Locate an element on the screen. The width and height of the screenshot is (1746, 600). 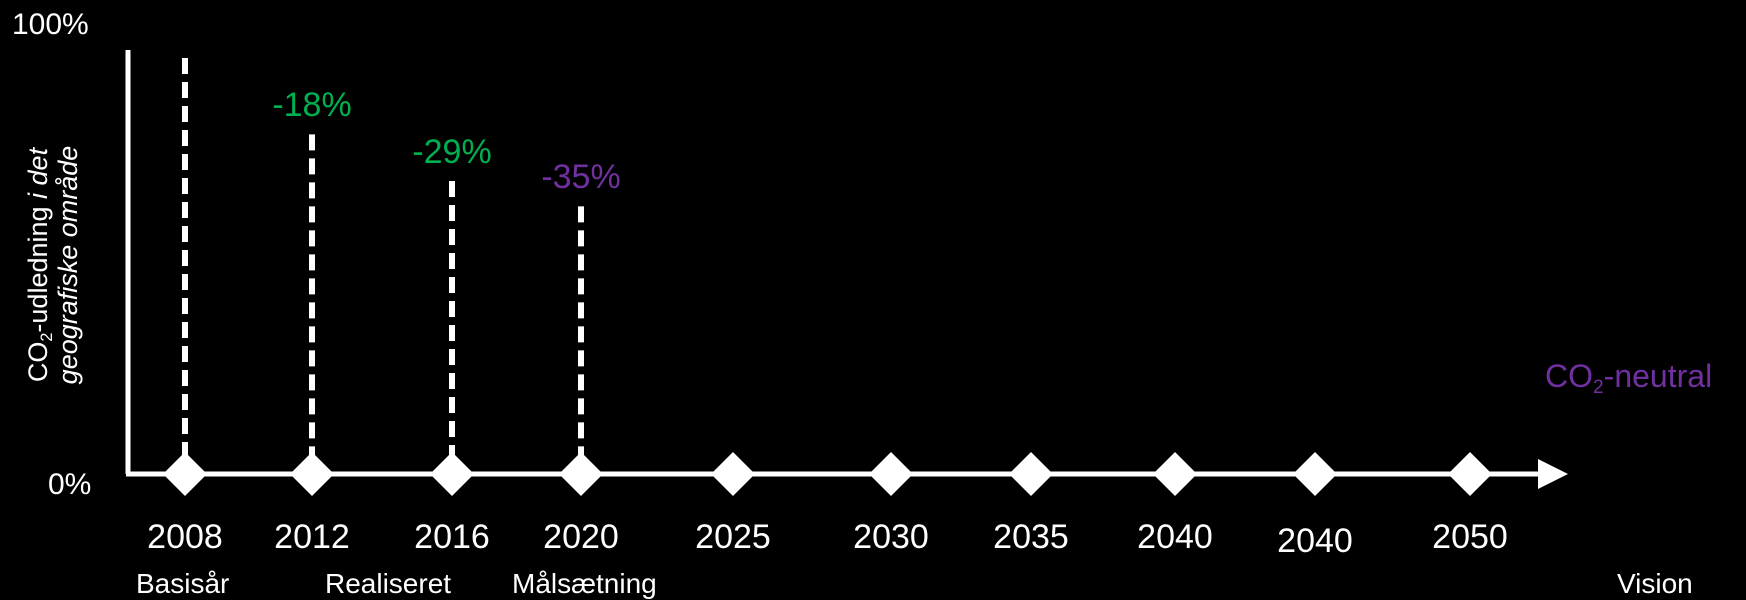
y-axis-label: CO2-udledning i det geografiske område is located at coordinates (53, 265).